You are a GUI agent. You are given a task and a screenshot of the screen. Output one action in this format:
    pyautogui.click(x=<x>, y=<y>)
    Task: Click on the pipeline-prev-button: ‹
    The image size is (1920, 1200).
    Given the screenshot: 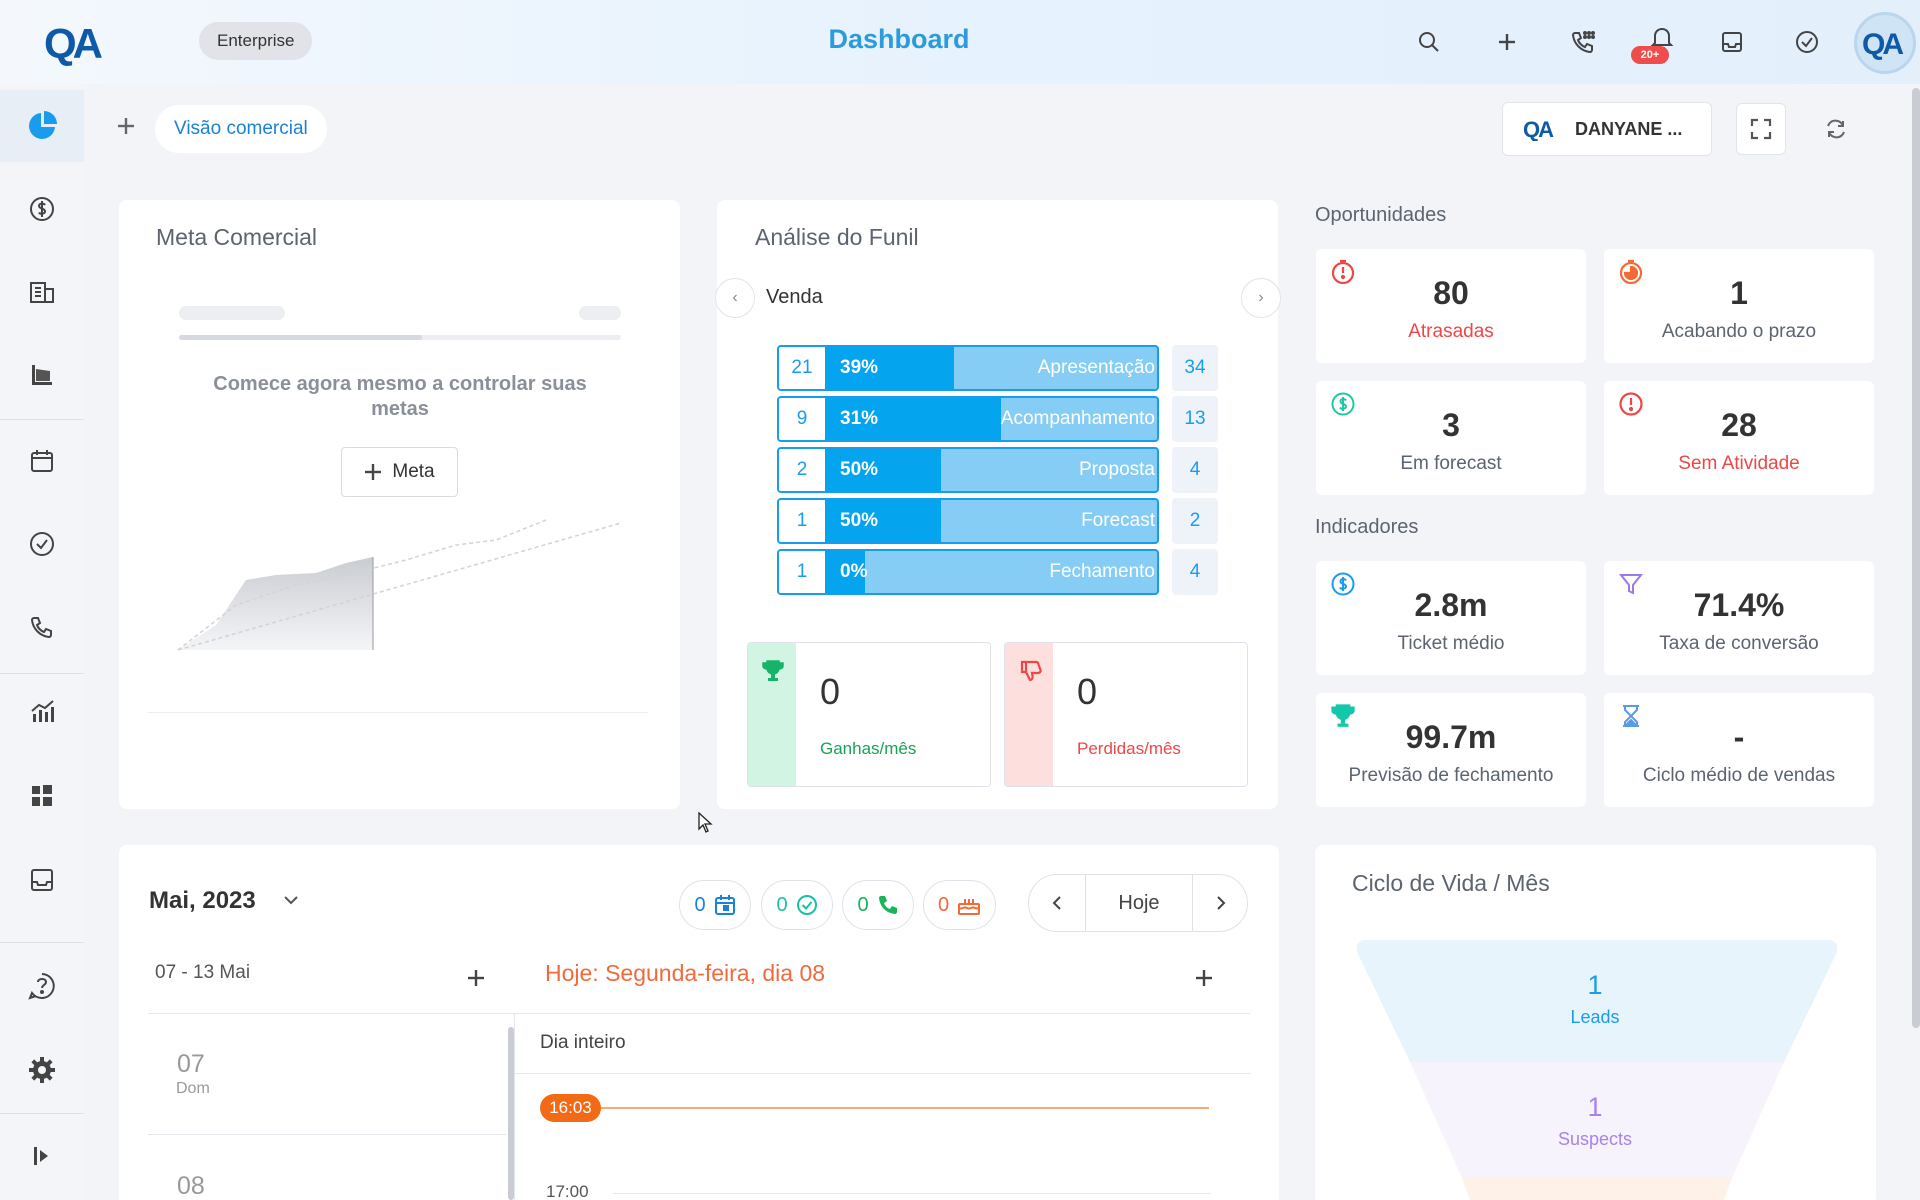 What is the action you would take?
    pyautogui.click(x=735, y=298)
    